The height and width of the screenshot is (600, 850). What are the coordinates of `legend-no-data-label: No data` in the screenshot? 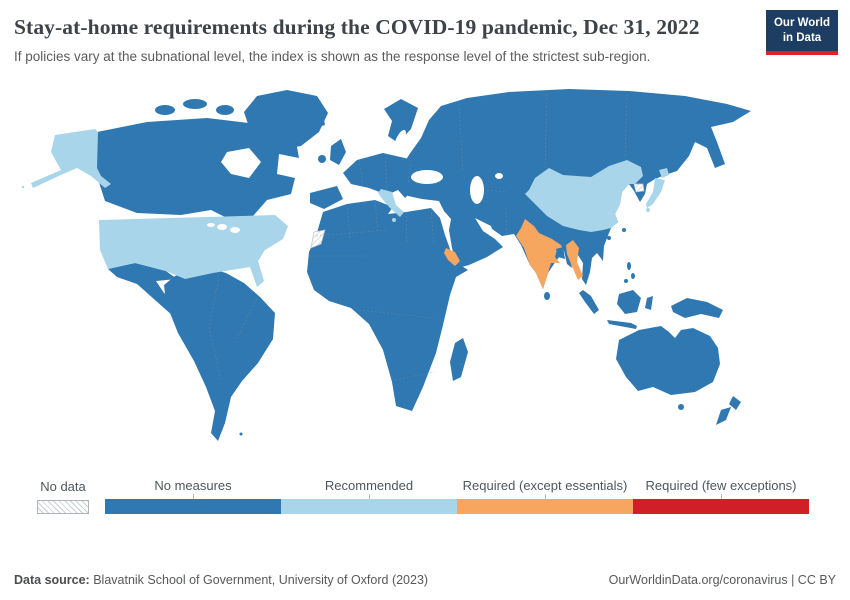 It's located at (63, 487).